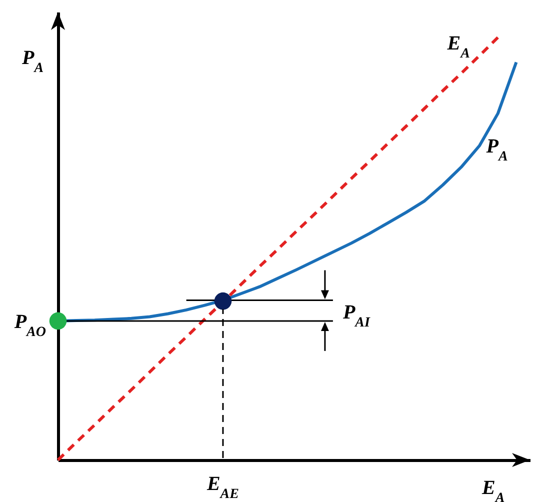 This screenshot has height=502, width=556. I want to click on series-label: P$_{A}$, so click(496, 149).